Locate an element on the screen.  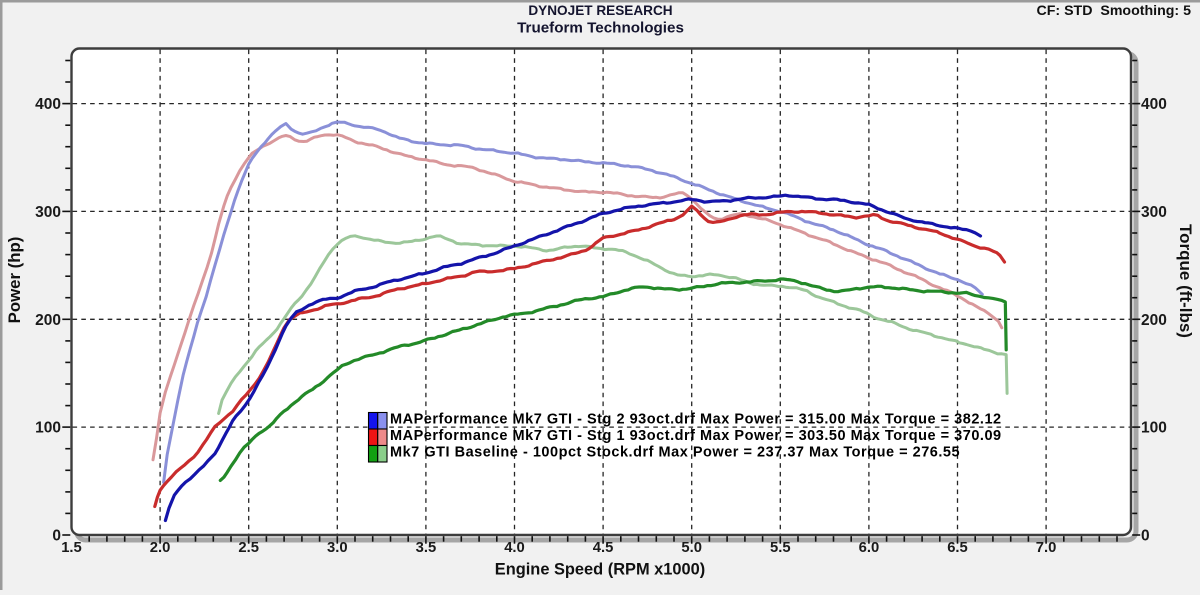
svg-text: 4.0 is located at coordinates (514, 548).